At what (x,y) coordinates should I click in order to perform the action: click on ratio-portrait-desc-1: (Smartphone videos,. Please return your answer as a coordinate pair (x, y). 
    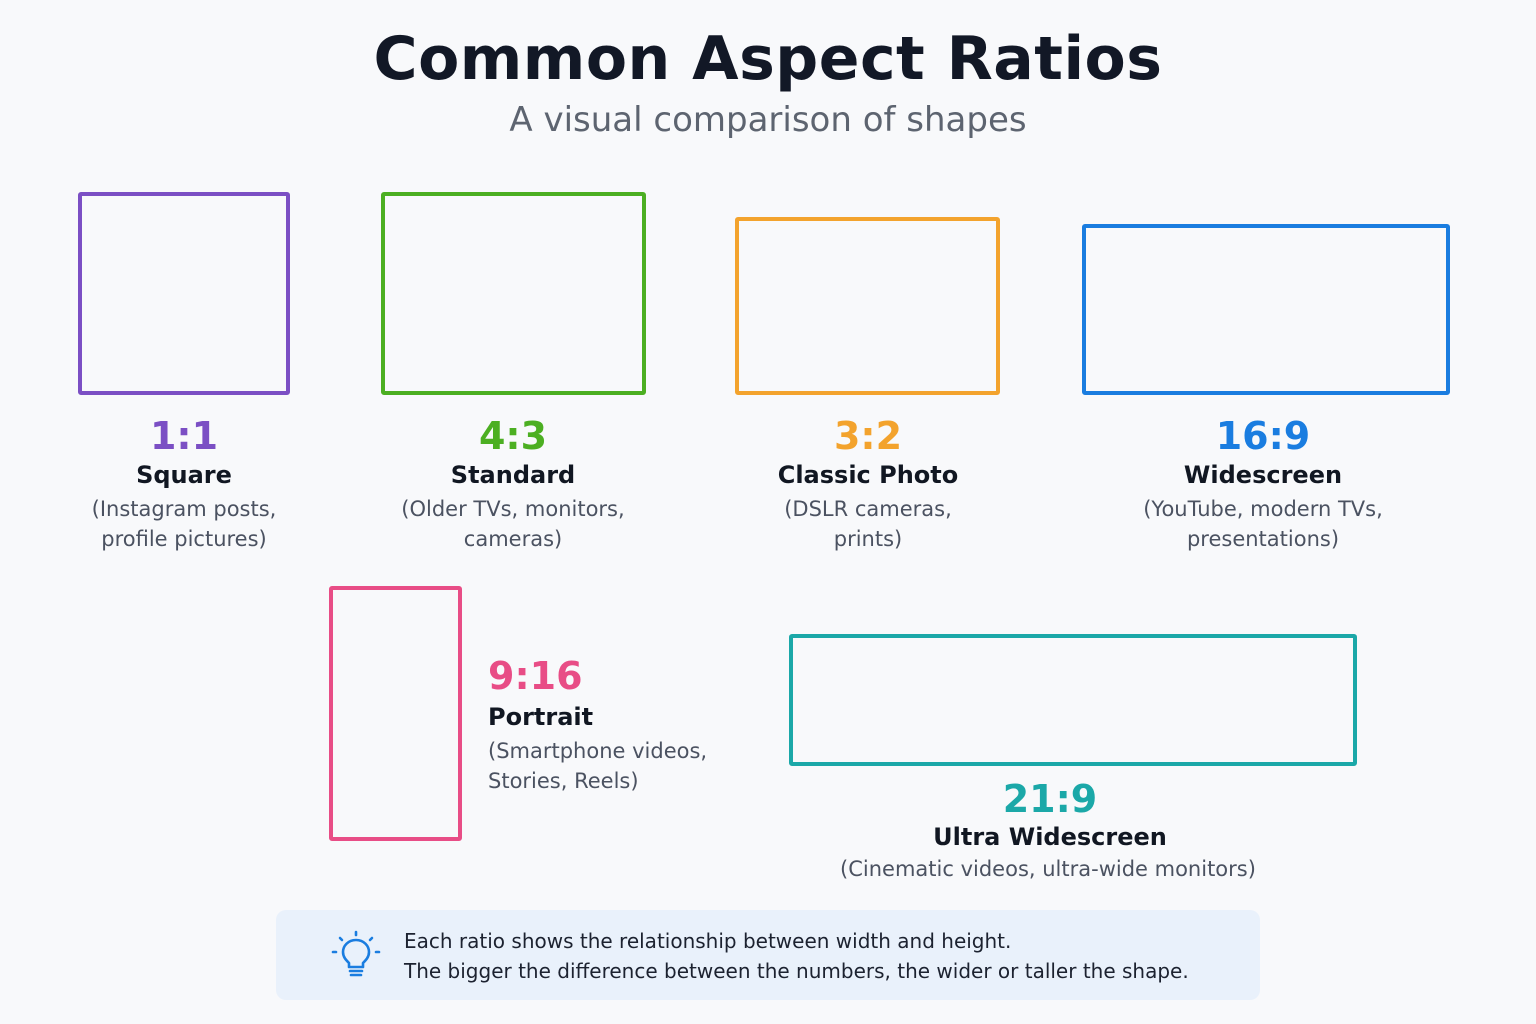
    Looking at the image, I should click on (598, 751).